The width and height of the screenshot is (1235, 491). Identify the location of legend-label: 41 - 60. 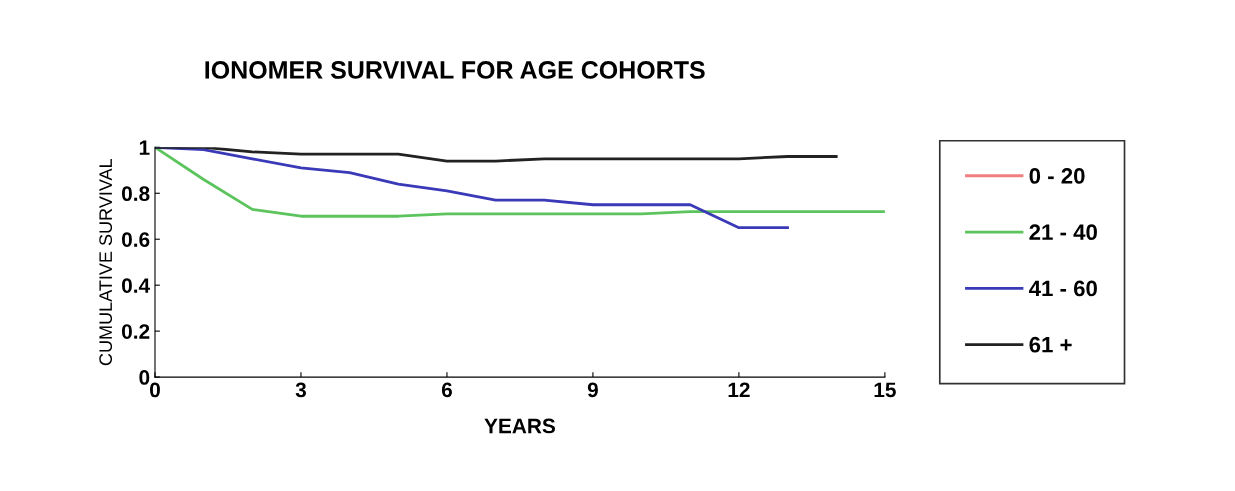
(1063, 288).